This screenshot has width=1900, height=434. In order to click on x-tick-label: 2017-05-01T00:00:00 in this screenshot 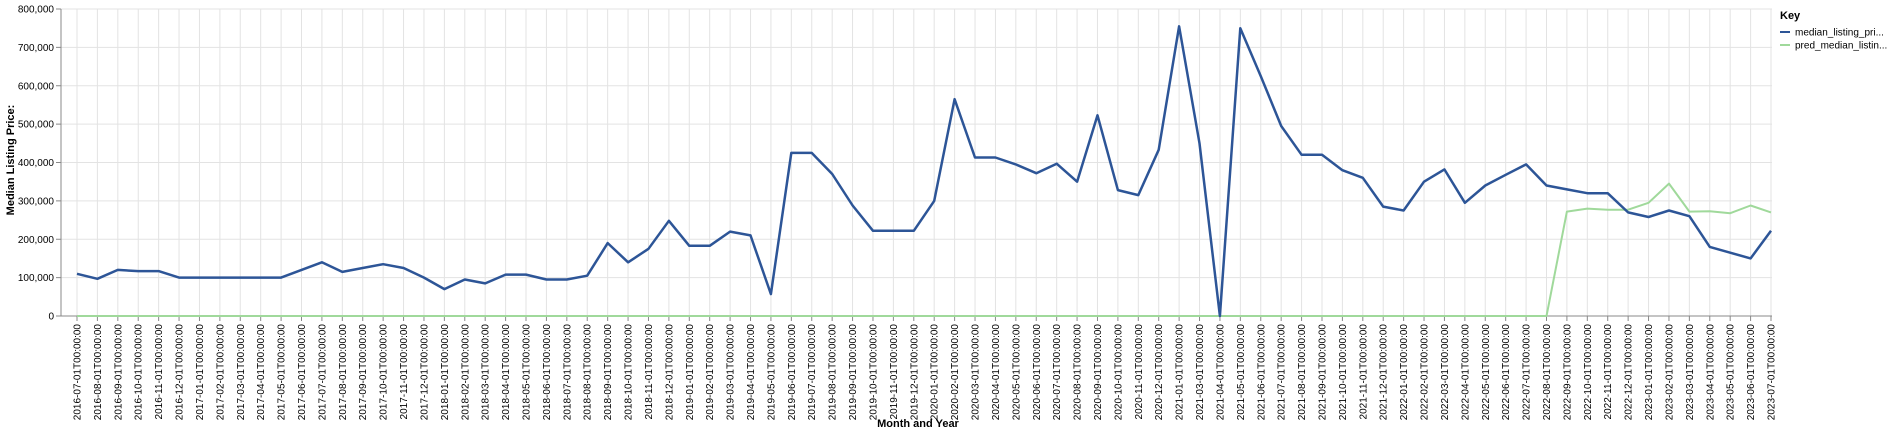, I will do `click(282, 372)`.